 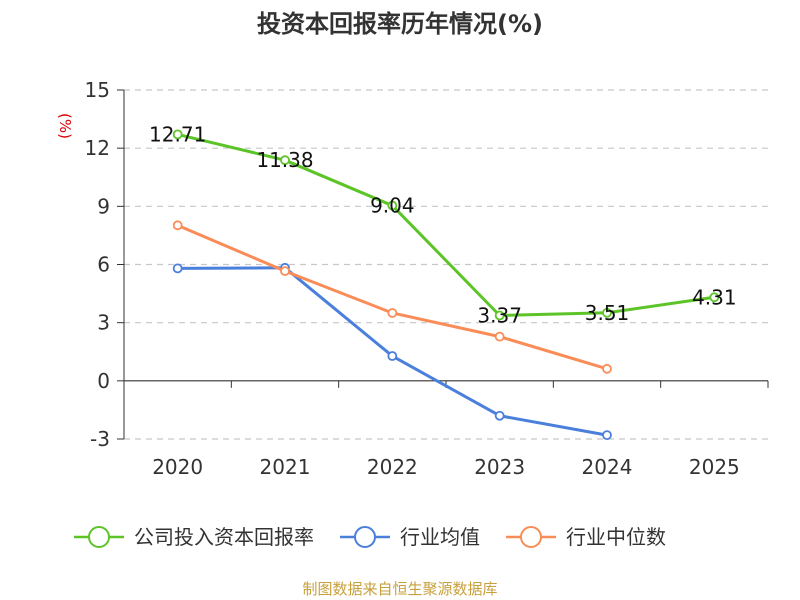 What do you see at coordinates (285, 467) in the screenshot?
I see `x-tick-label: 2021` at bounding box center [285, 467].